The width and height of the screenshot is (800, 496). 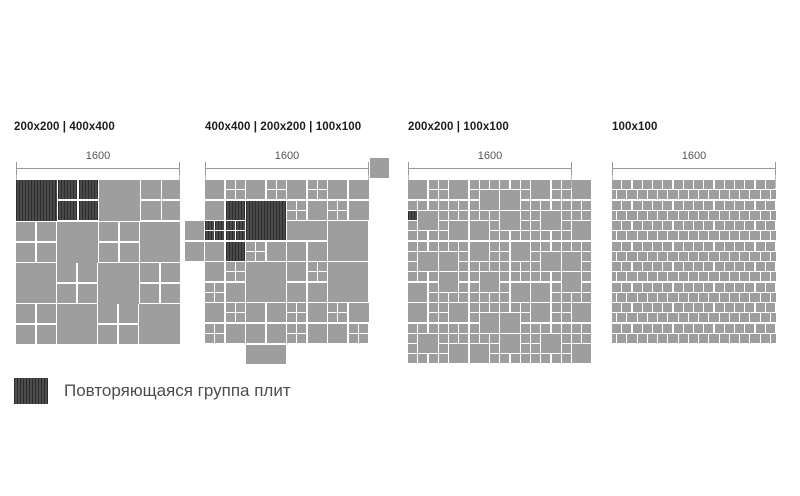 What do you see at coordinates (287, 156) in the screenshot?
I see `dimension-label-wrap: 1600` at bounding box center [287, 156].